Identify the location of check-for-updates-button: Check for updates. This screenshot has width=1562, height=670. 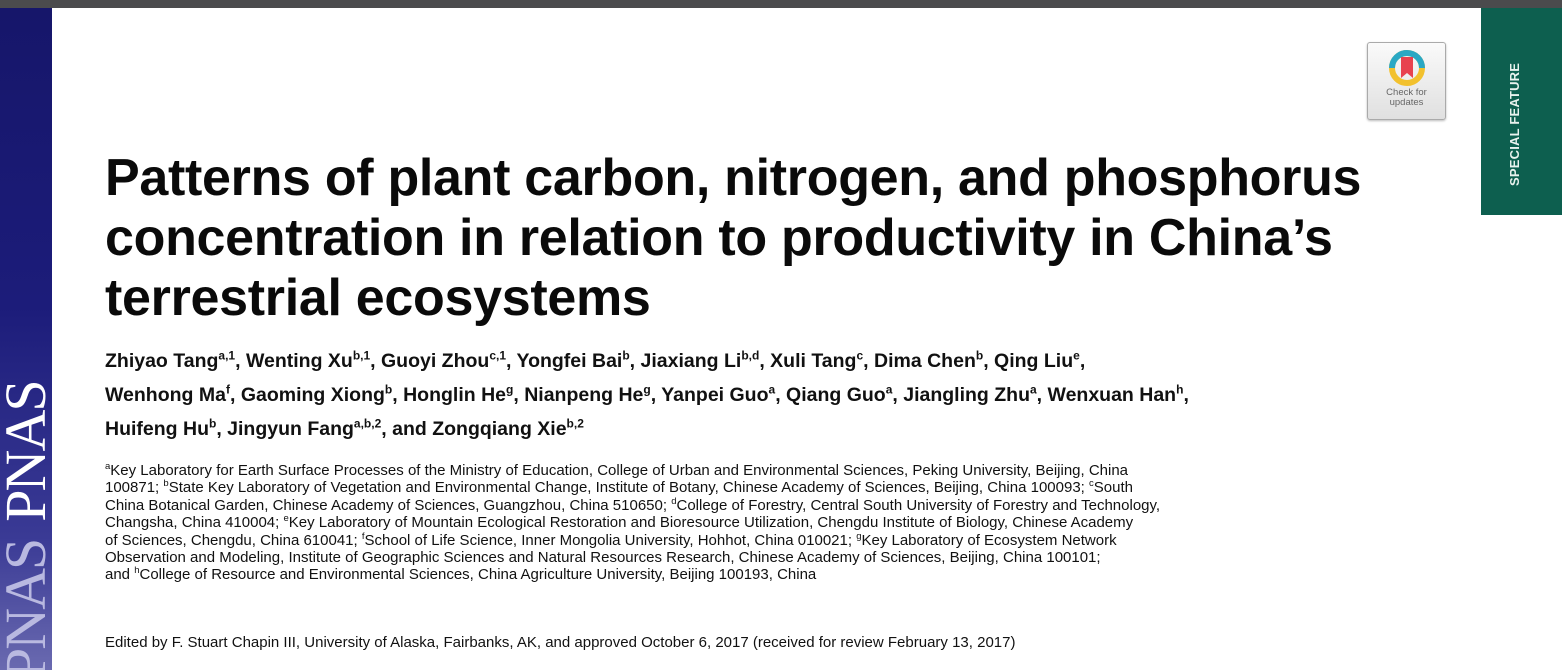
(1406, 81).